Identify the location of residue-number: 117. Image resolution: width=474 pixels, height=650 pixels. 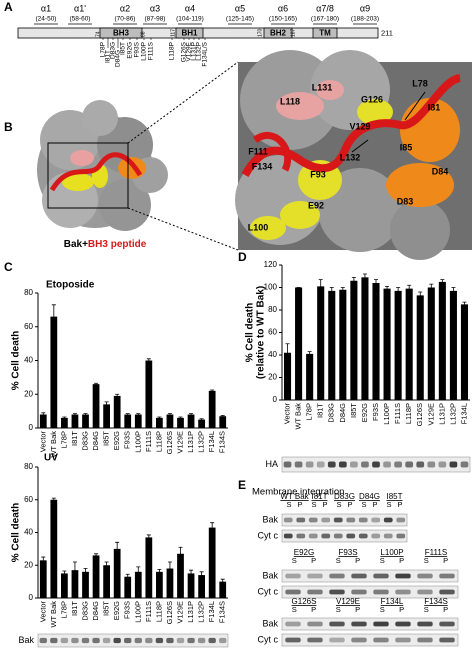
(173, 33).